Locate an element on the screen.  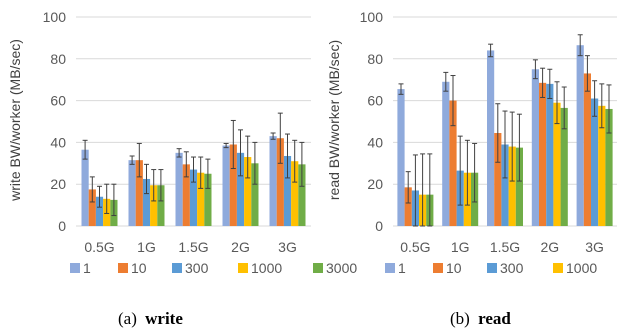
caption-title: write is located at coordinates (164, 318).